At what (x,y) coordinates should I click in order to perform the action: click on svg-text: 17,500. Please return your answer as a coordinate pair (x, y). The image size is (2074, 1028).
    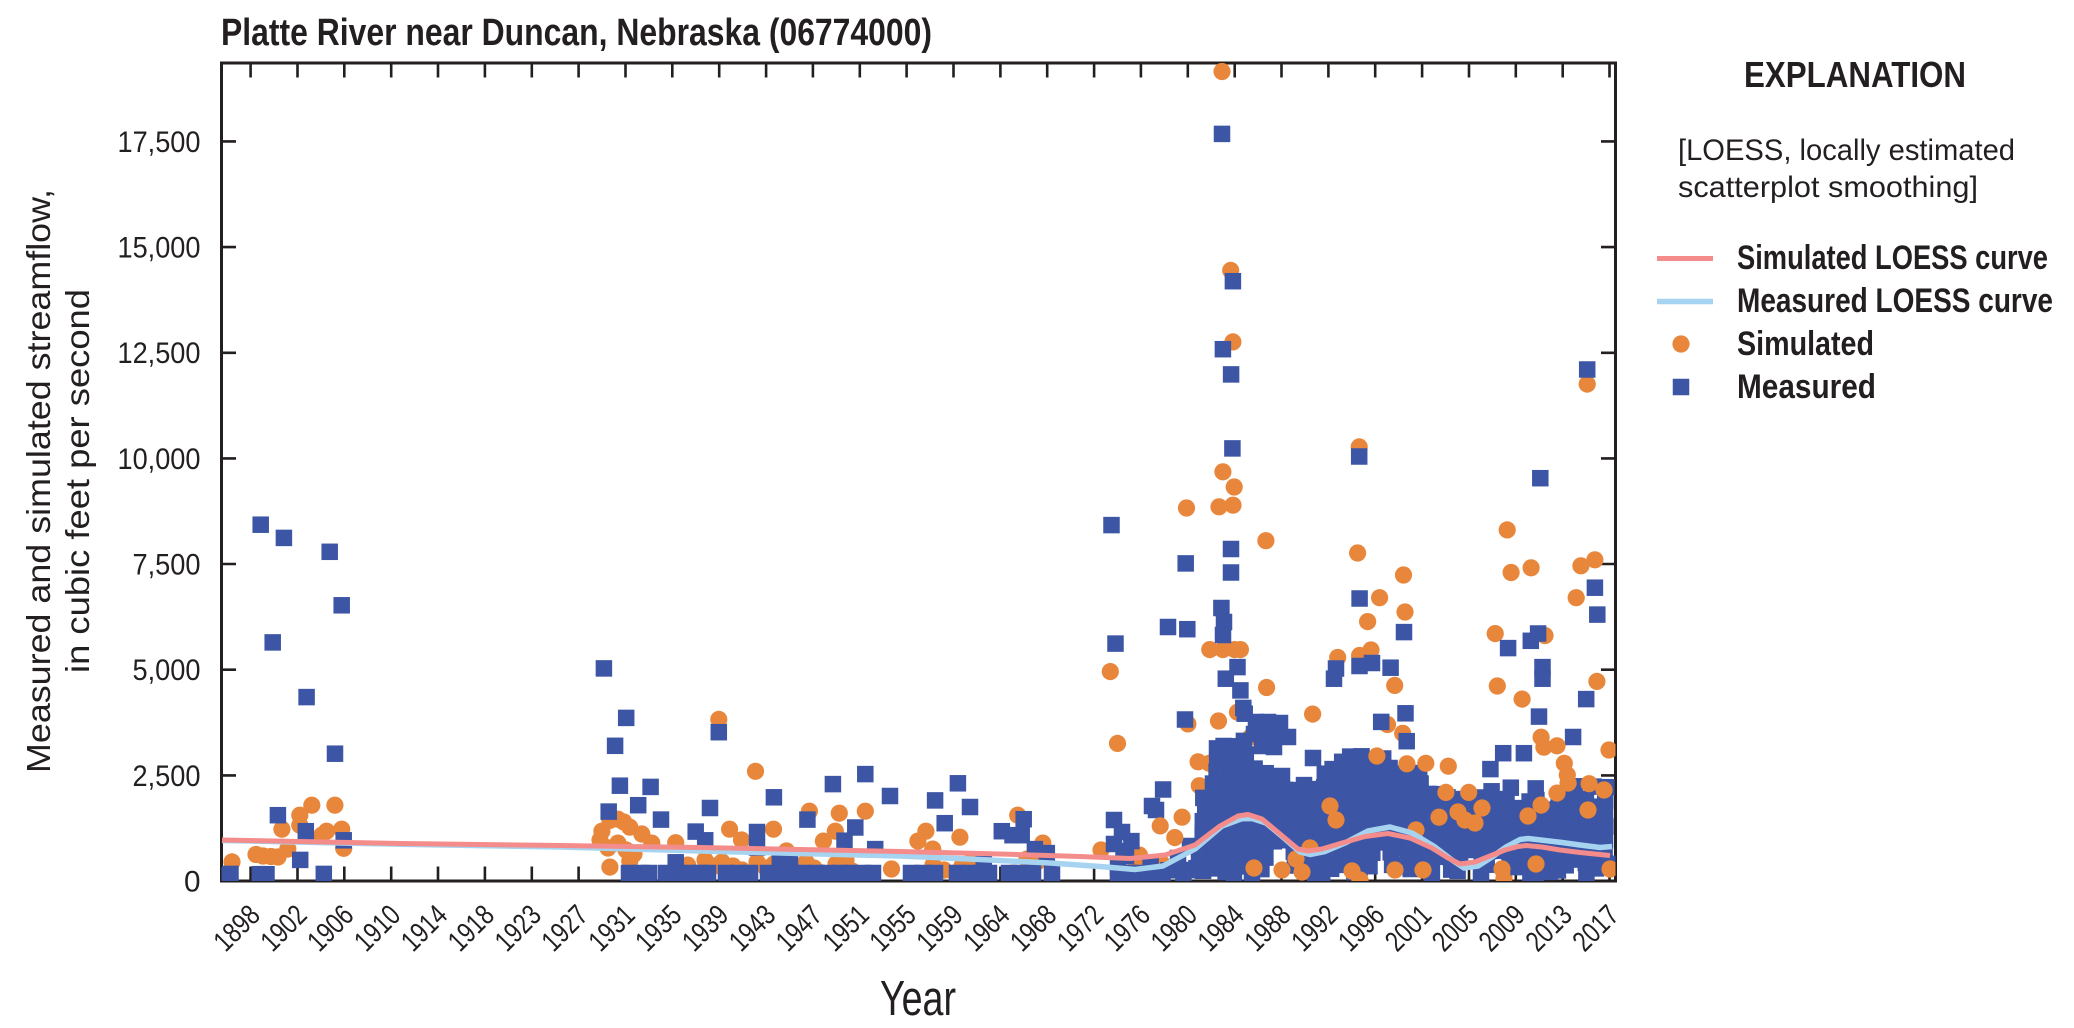
    Looking at the image, I should click on (159, 142).